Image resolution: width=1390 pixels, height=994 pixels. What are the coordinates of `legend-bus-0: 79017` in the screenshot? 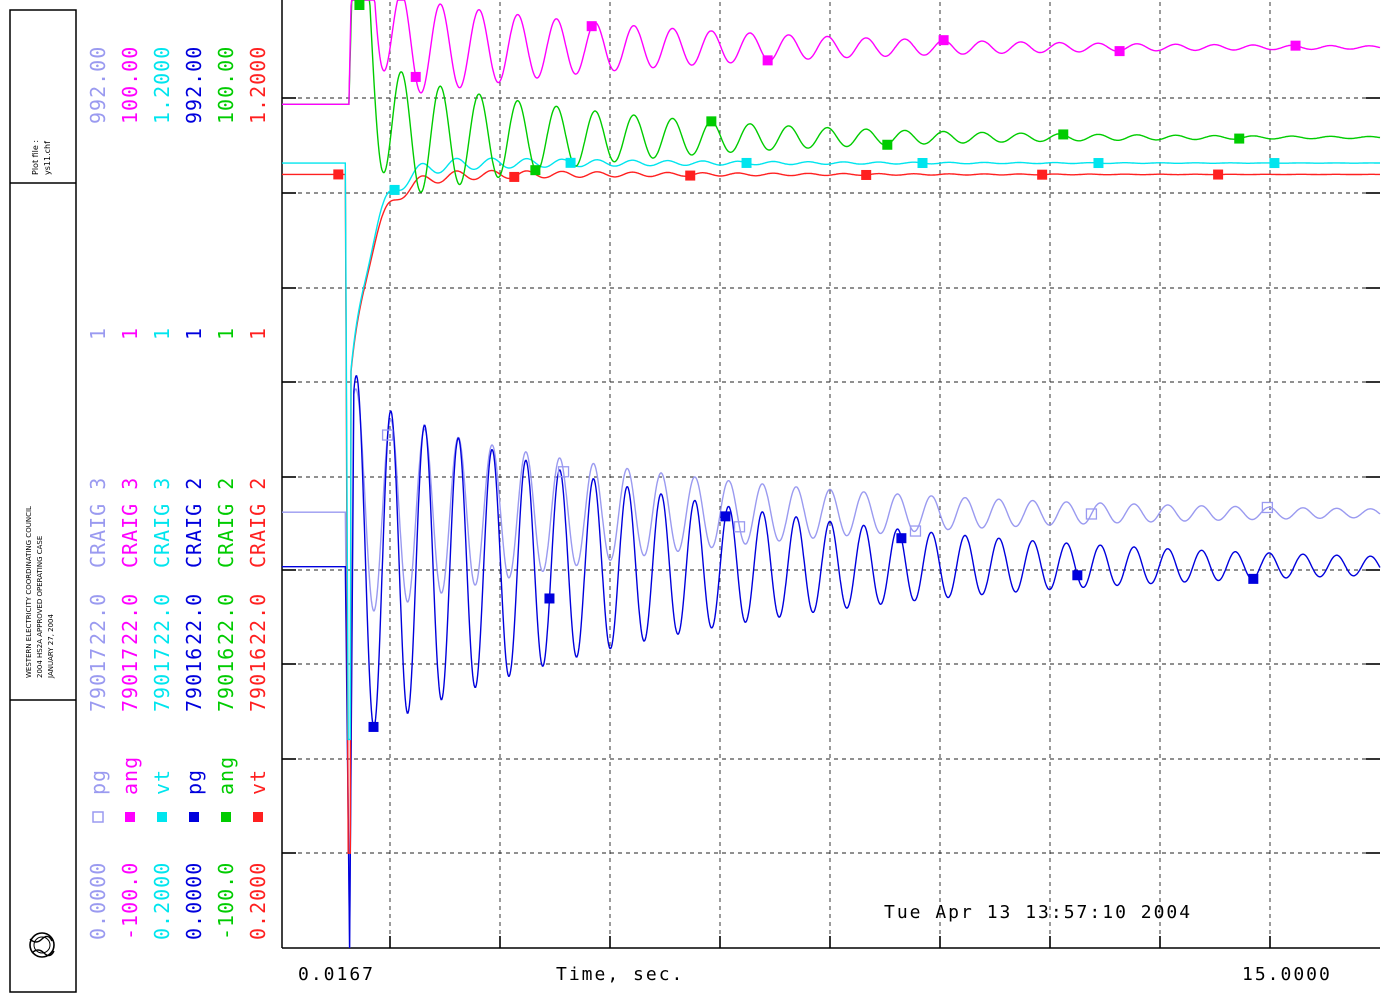 It's located at (98, 679).